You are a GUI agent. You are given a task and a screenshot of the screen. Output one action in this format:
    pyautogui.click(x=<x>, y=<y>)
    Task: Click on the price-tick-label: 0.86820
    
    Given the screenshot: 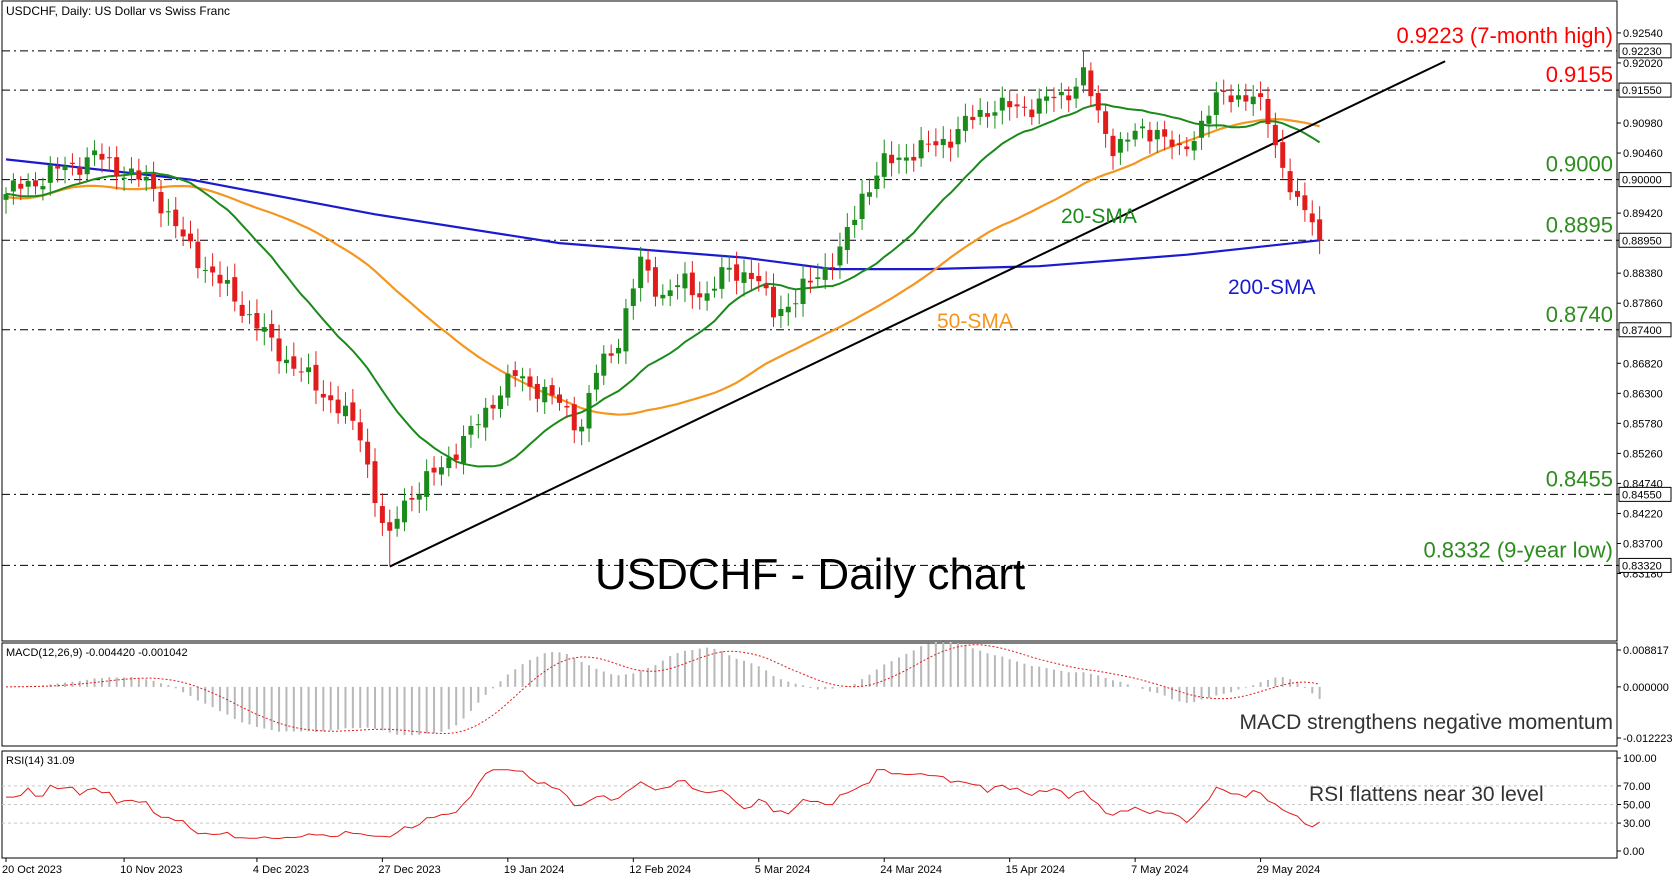 What is the action you would take?
    pyautogui.click(x=1643, y=364)
    